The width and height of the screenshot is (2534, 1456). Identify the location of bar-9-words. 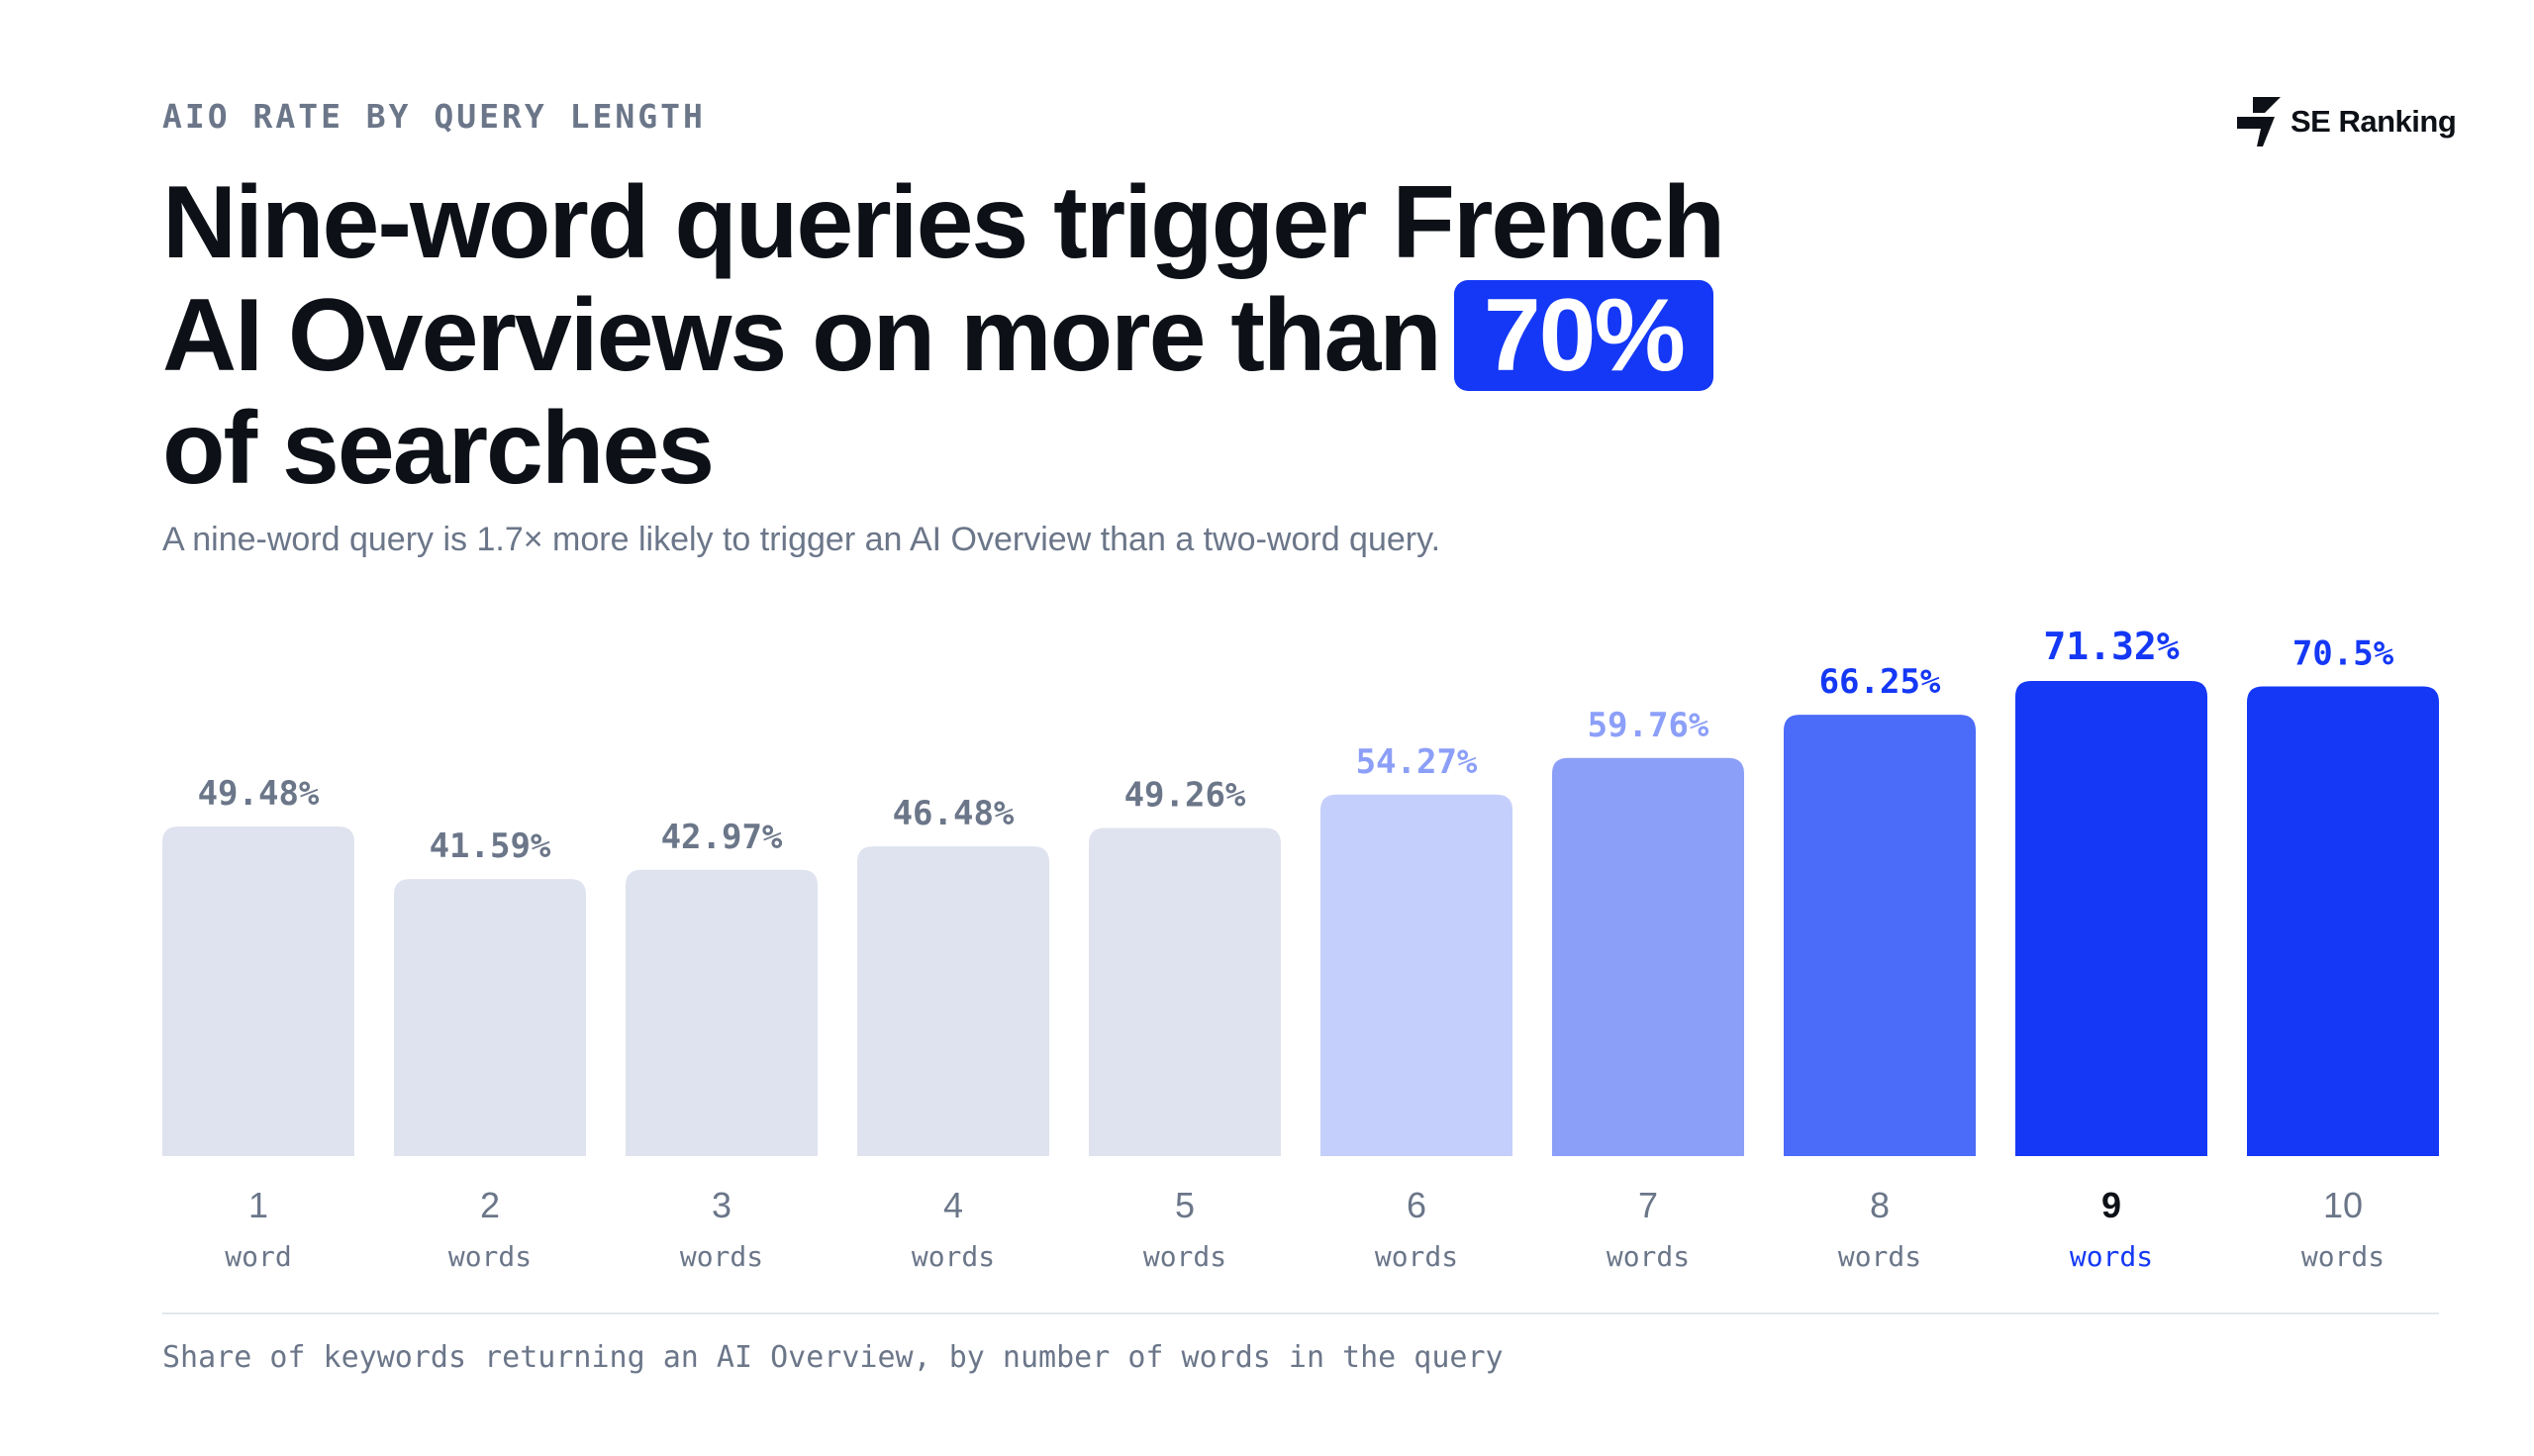
(2111, 918).